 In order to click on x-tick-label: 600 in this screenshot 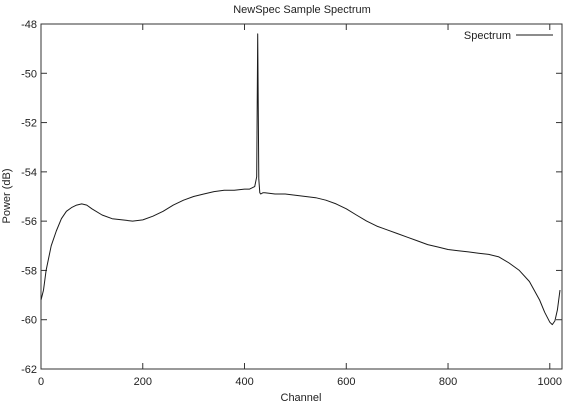, I will do `click(346, 382)`.